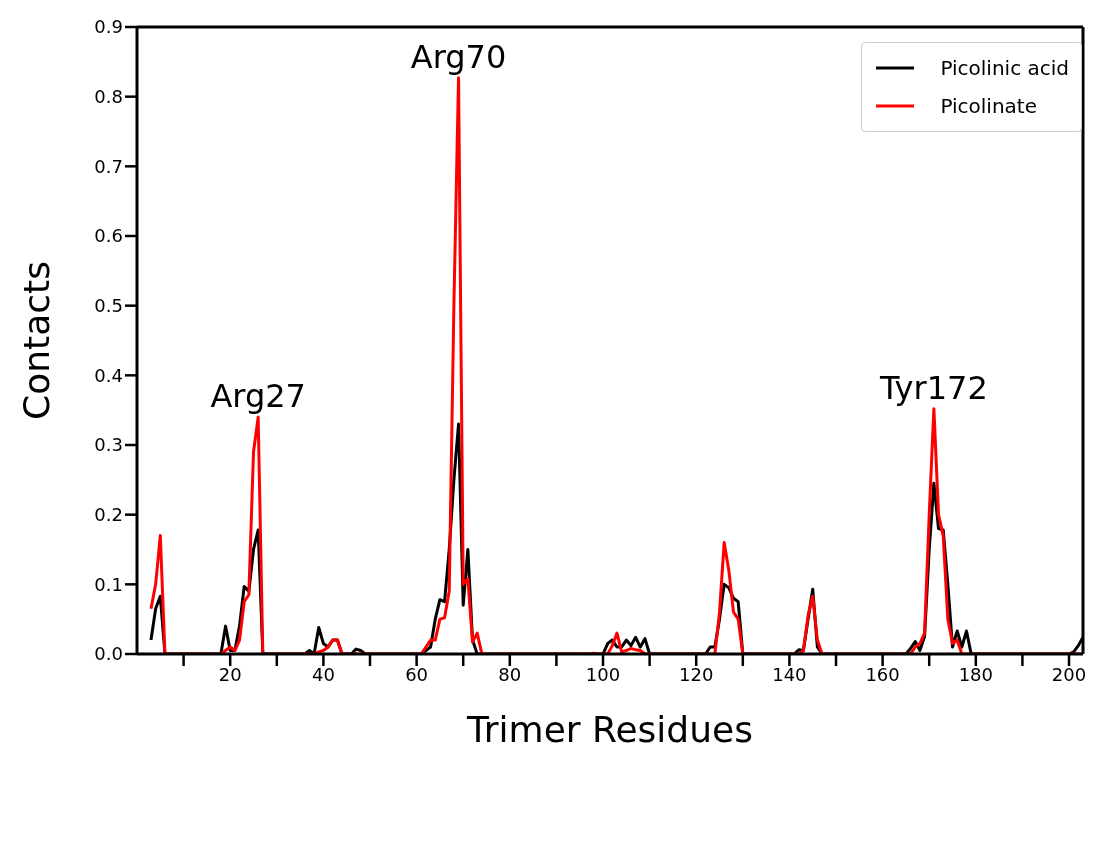  Describe the element at coordinates (108, 97) in the screenshot. I see `y-tick-label: 0.8` at that location.